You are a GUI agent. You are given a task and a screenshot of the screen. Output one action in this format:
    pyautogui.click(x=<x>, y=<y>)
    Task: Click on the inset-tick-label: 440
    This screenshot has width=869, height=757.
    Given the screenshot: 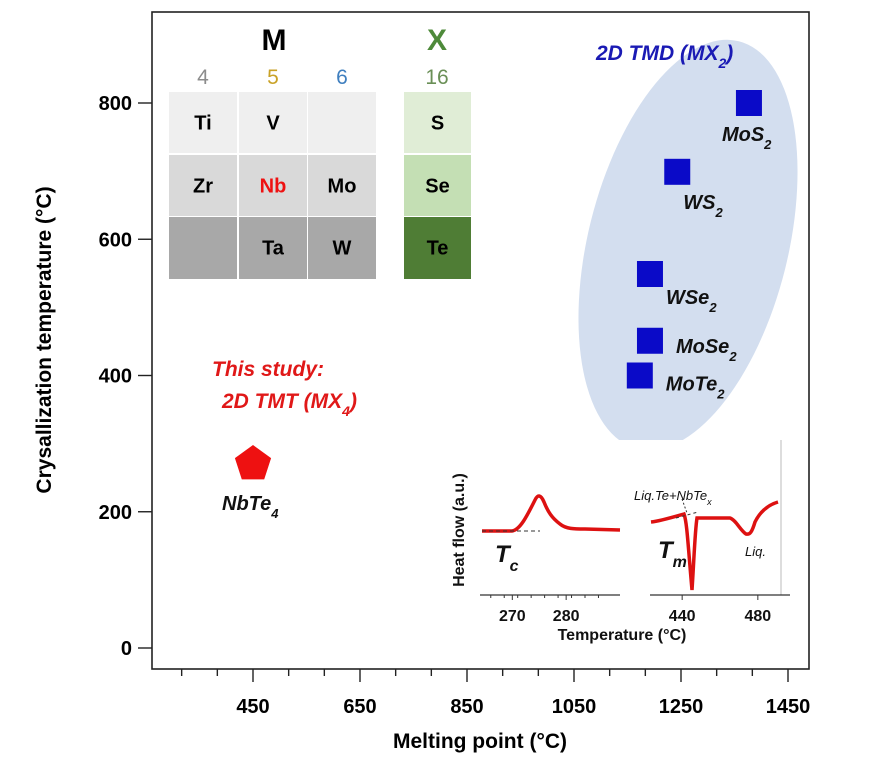 What is the action you would take?
    pyautogui.click(x=682, y=616)
    